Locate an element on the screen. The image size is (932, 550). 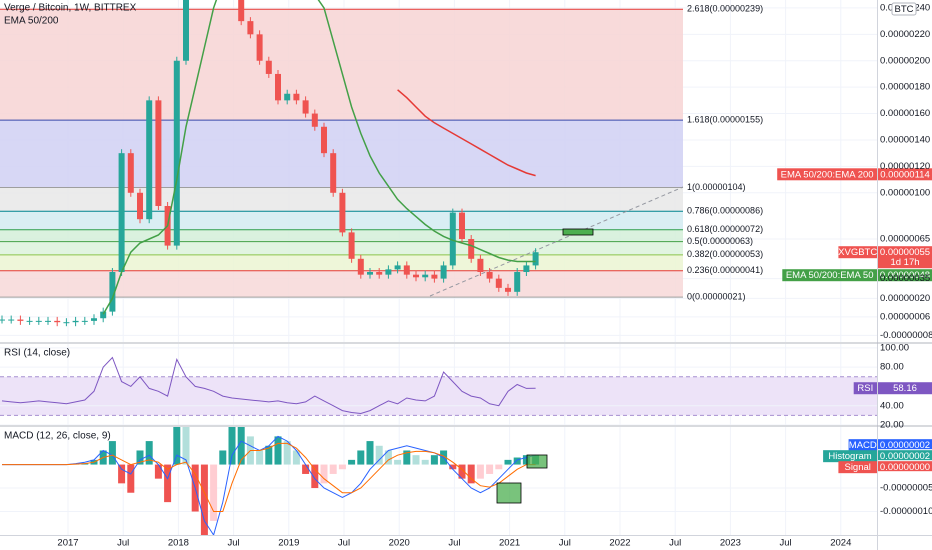
annotation-box is located at coordinates (509, 493).